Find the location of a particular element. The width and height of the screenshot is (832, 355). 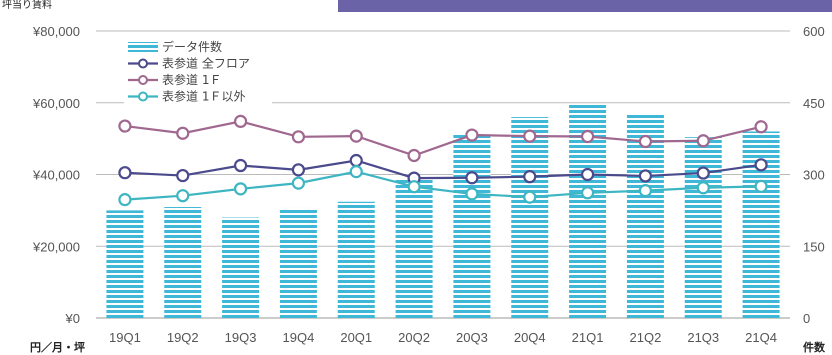

category-label: 21Q1 is located at coordinates (588, 337).